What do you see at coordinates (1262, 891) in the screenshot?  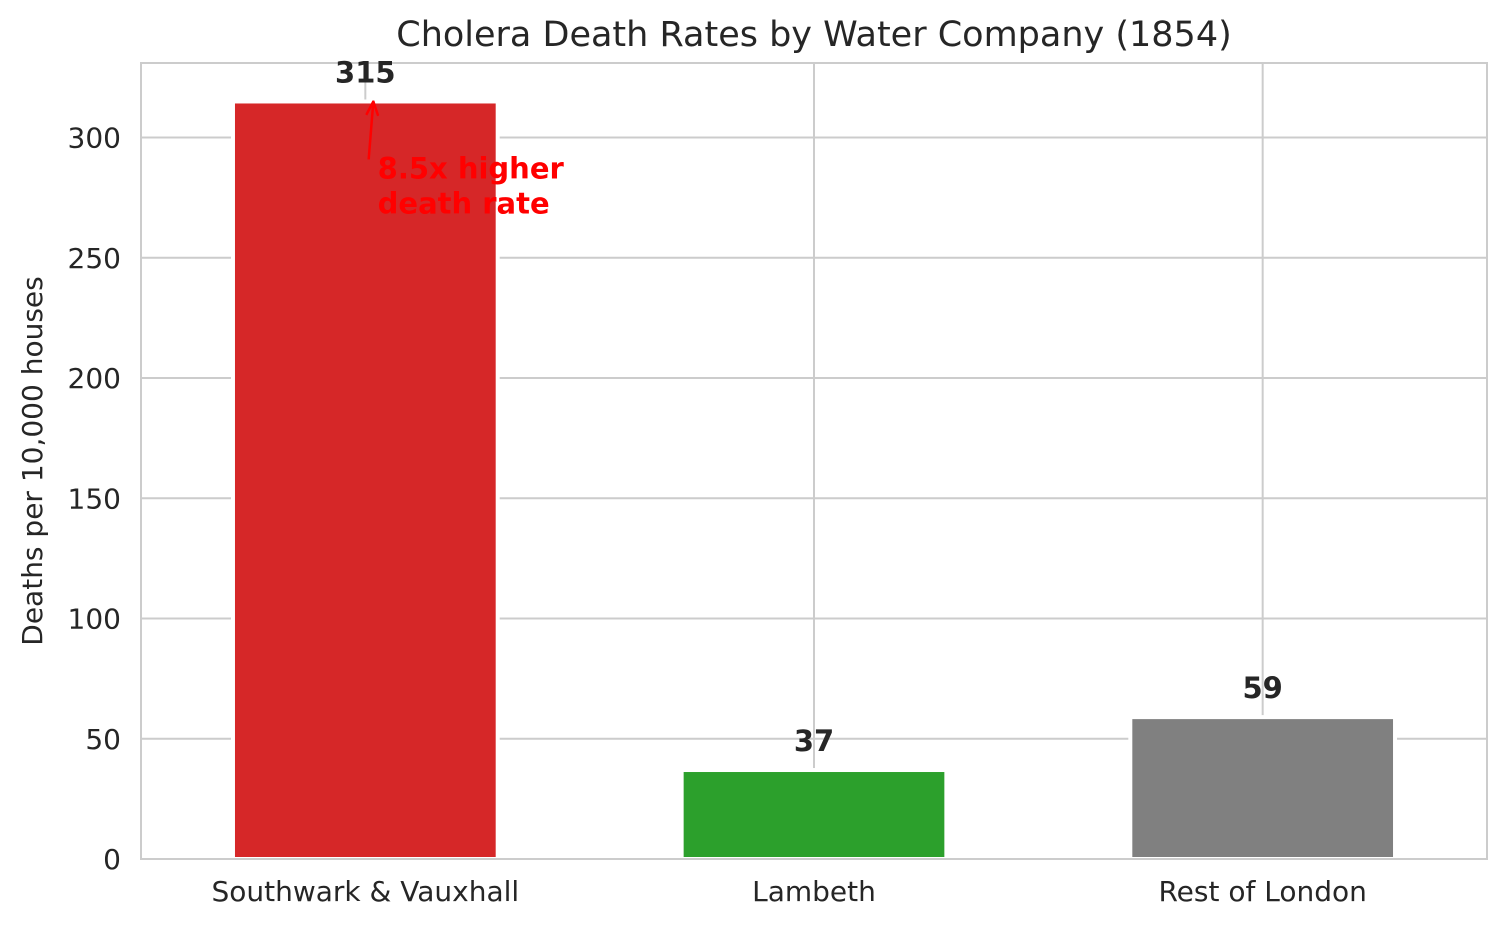 I see `x-tick-label: Rest of London` at bounding box center [1262, 891].